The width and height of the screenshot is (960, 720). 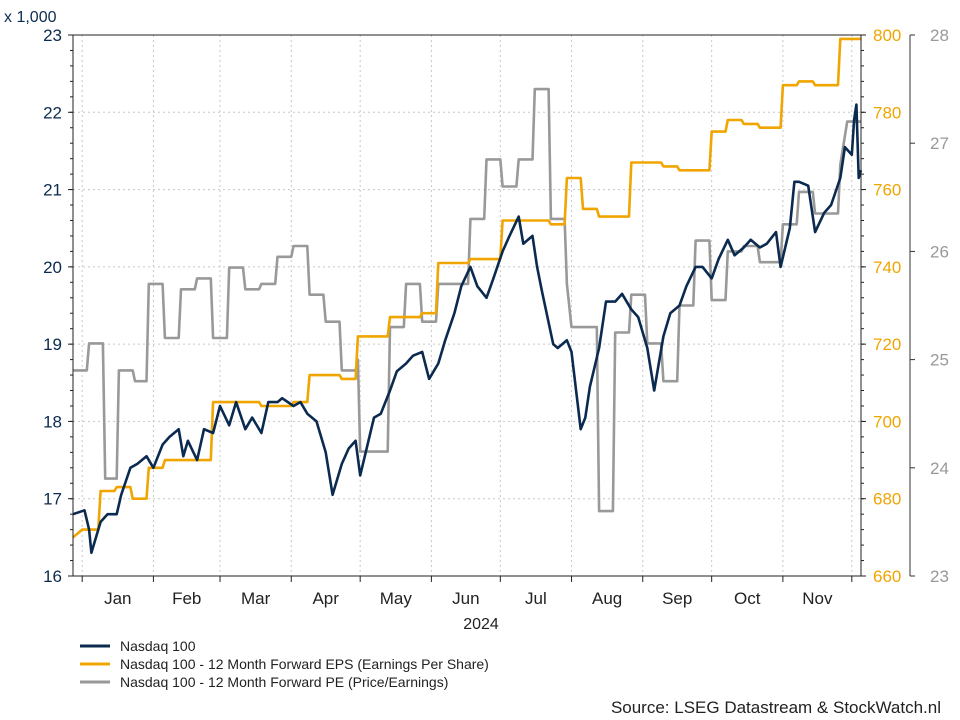 I want to click on x-axis-month-label: Aug, so click(x=607, y=598).